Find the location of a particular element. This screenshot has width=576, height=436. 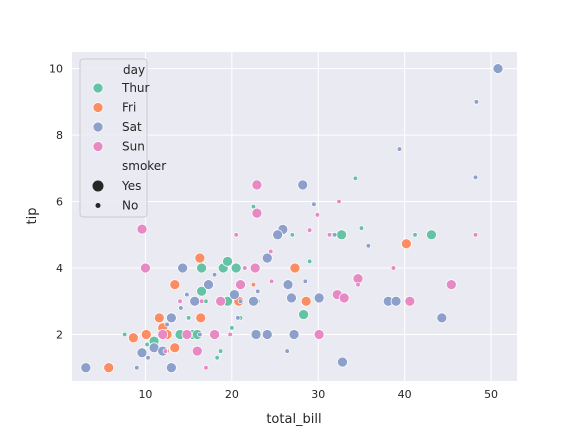

x-tick-labels: 10 20 30 40 50 is located at coordinates (318, 394).